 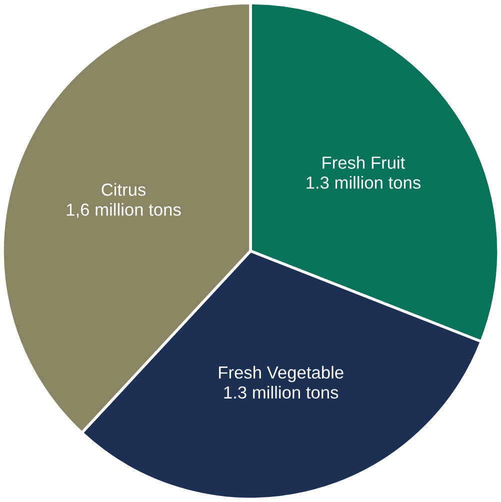 I want to click on slice-label: Citrus, so click(x=124, y=189).